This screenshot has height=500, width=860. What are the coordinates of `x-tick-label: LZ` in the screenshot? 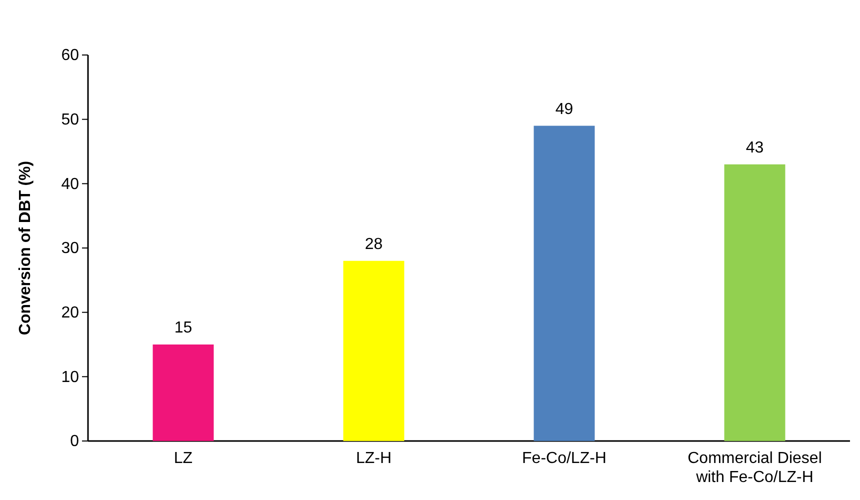 It's located at (183, 458).